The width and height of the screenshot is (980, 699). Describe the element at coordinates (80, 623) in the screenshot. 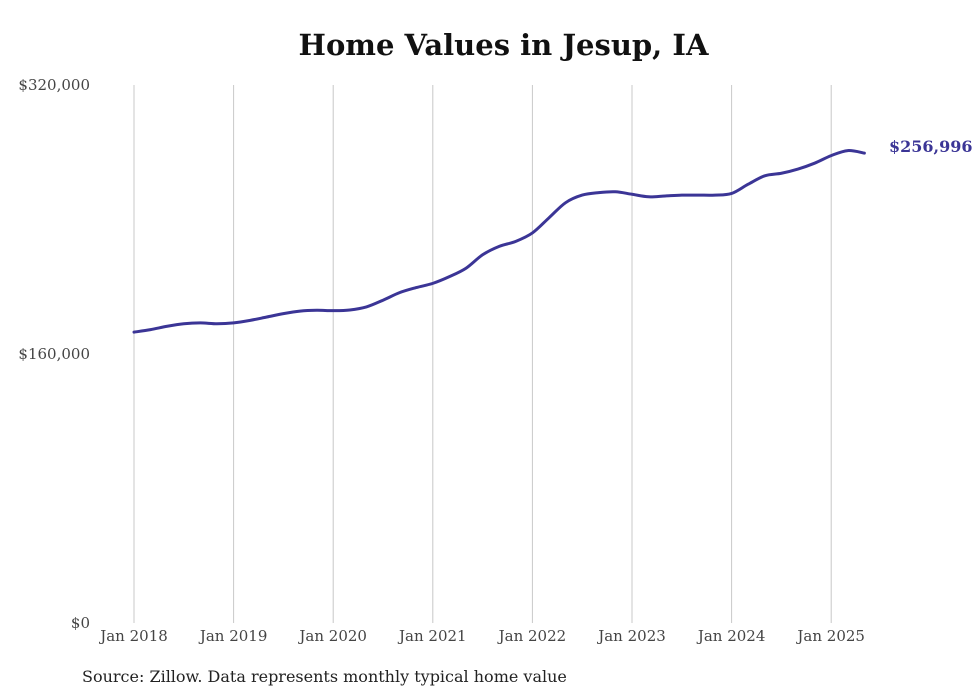

I see `y-tick-label: $0` at that location.